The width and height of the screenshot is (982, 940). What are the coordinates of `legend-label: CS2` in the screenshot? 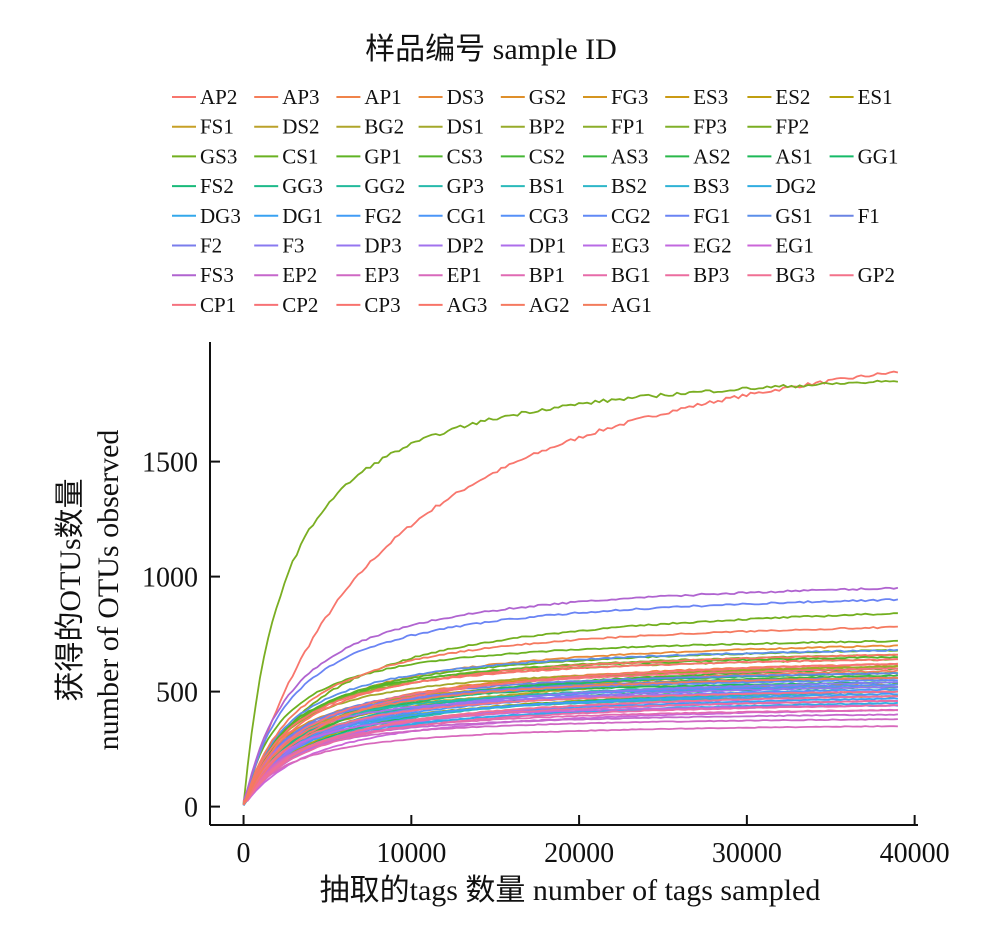 It's located at (547, 156).